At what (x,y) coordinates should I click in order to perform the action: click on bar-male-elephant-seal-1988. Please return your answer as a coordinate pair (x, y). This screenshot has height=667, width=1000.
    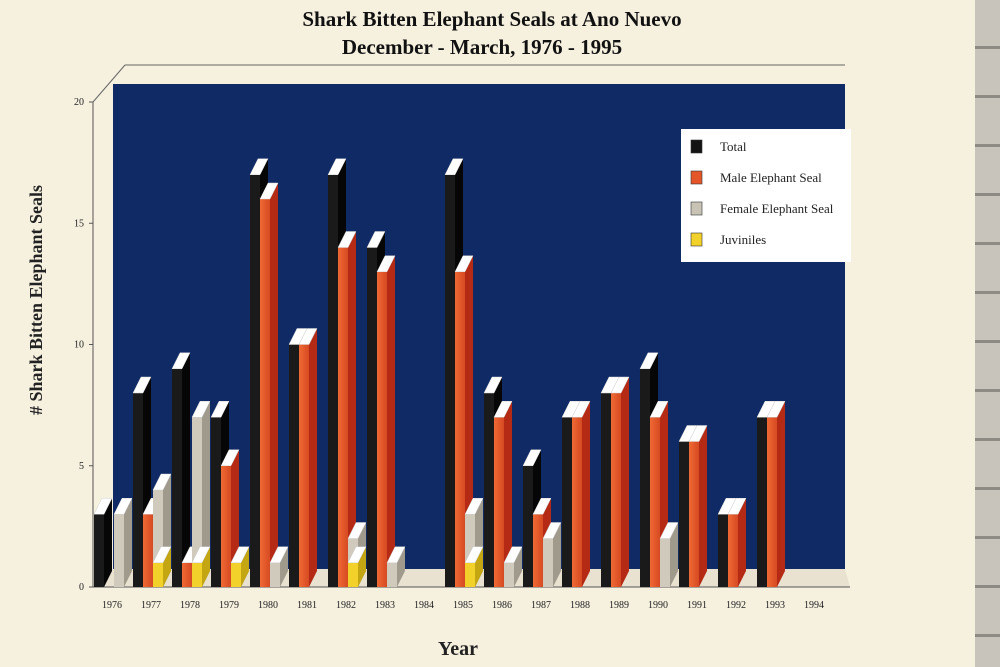
    Looking at the image, I should click on (581, 494).